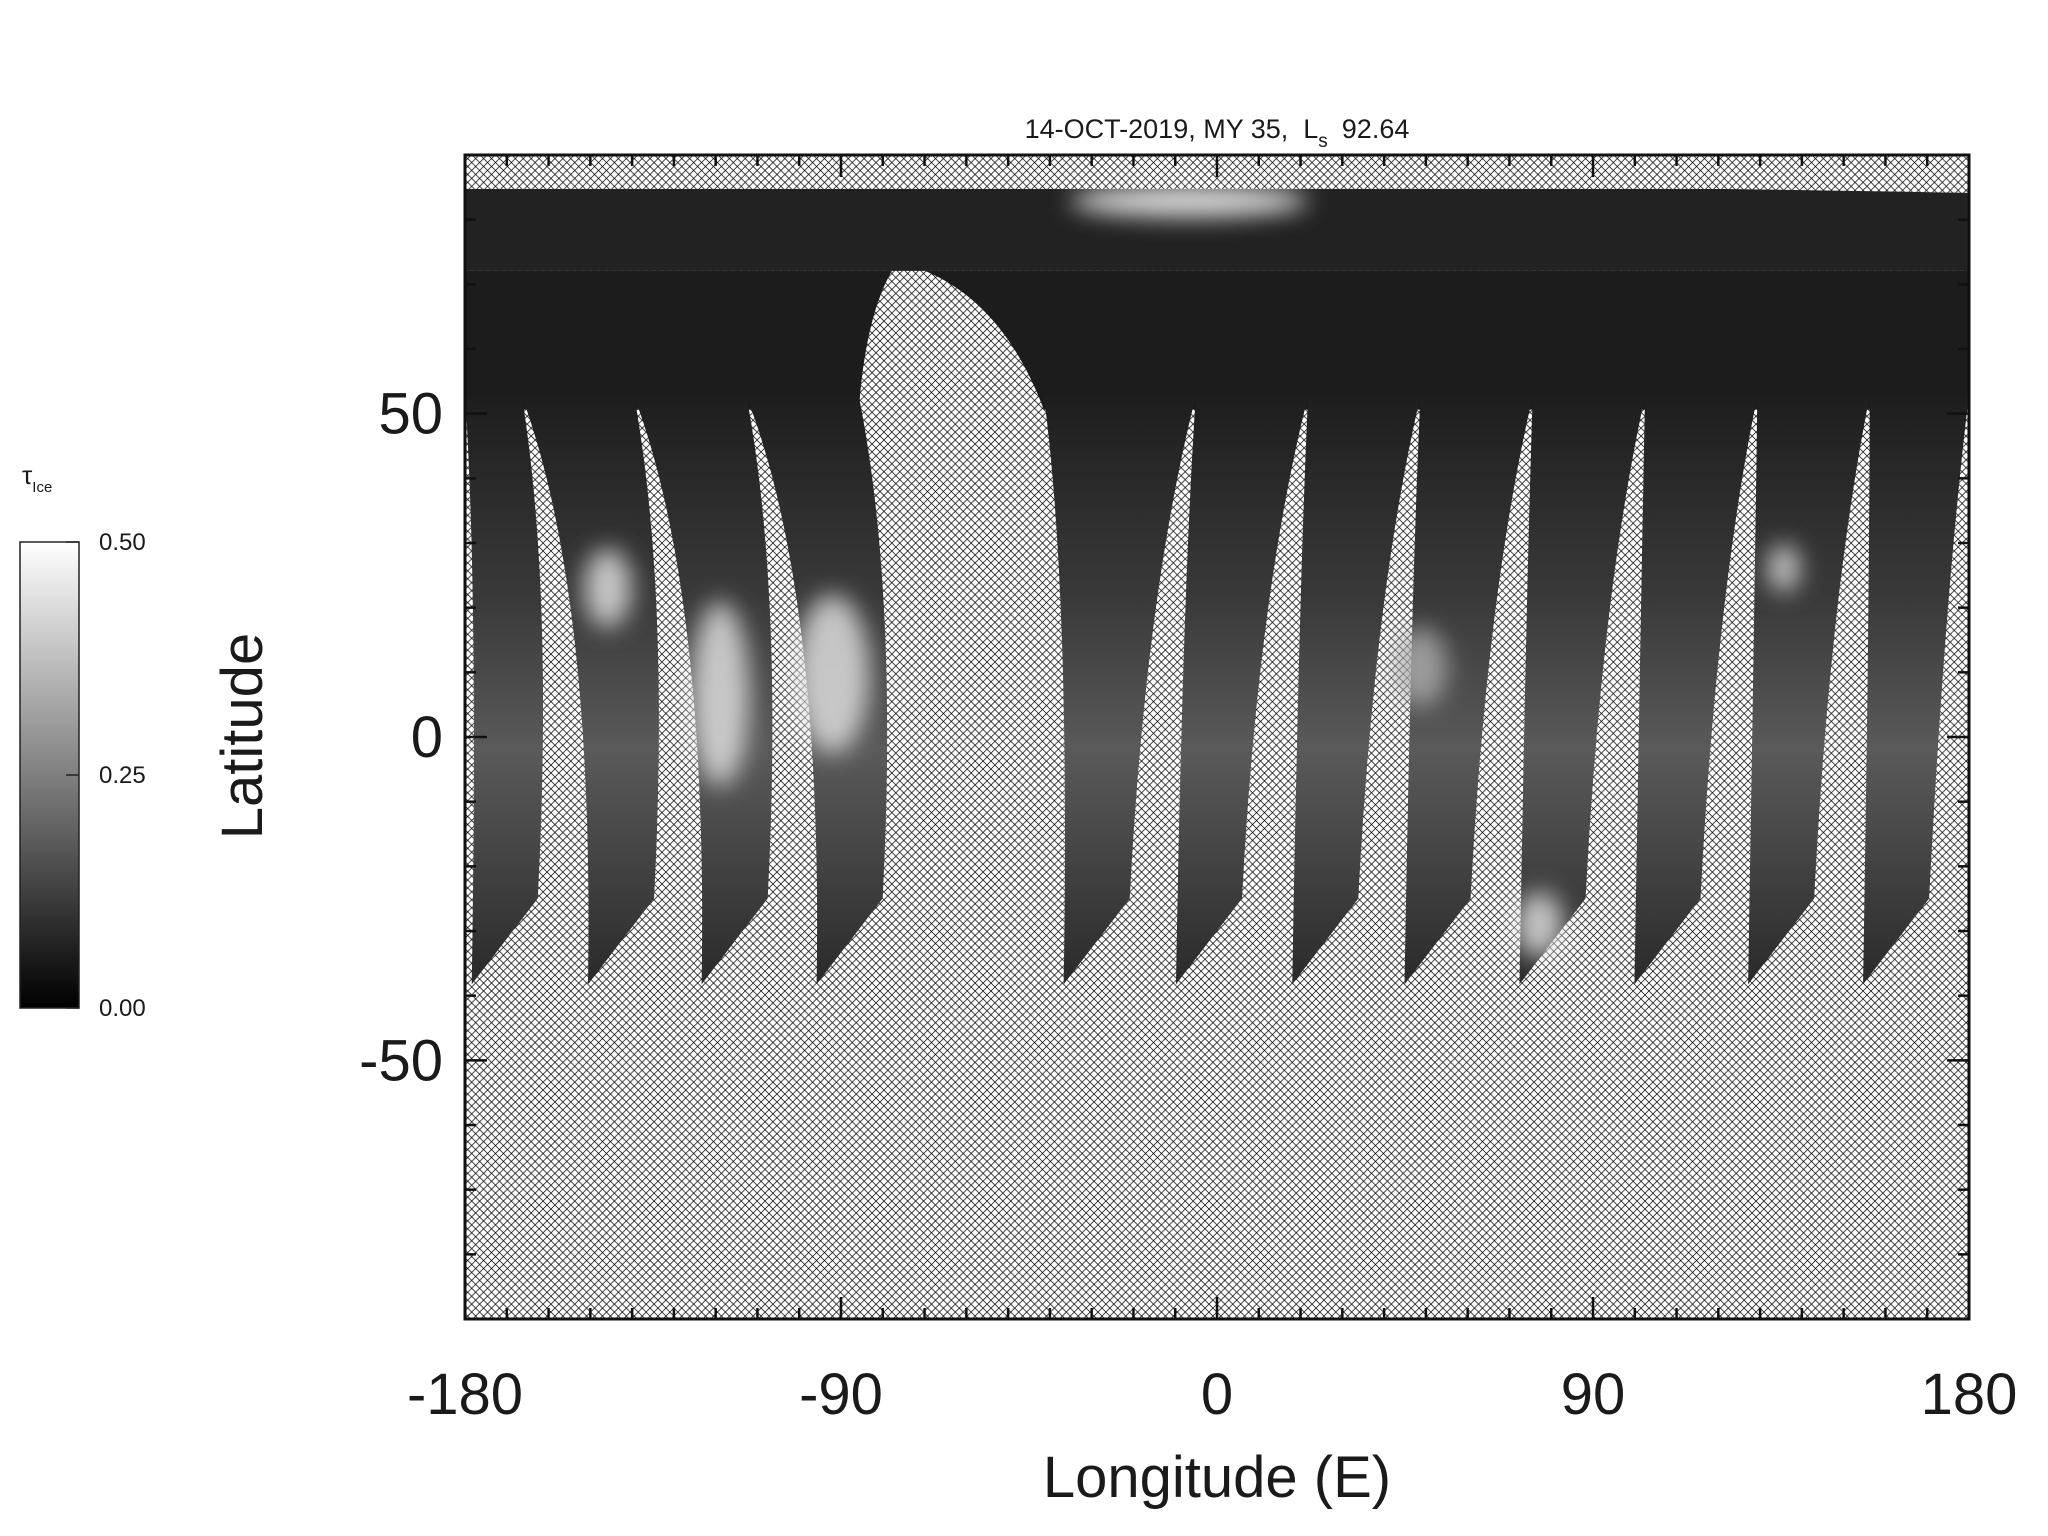 This screenshot has width=2048, height=1536. I want to click on x-tick-label: 0, so click(1217, 1394).